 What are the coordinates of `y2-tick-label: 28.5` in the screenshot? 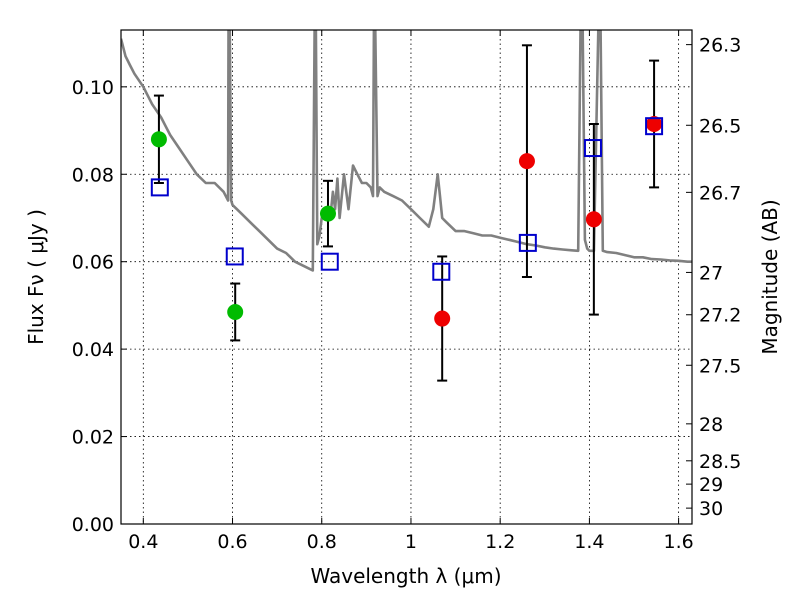 It's located at (720, 462).